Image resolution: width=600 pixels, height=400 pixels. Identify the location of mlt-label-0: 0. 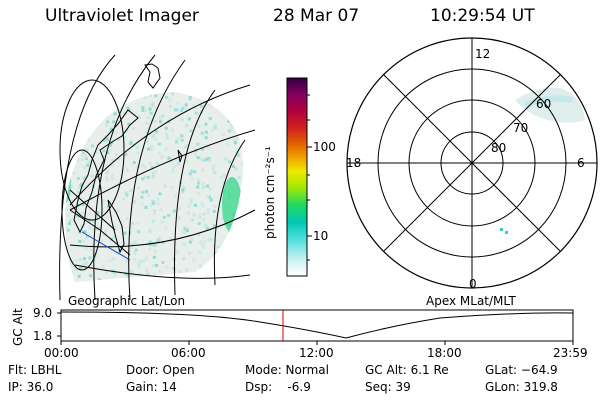
(473, 284).